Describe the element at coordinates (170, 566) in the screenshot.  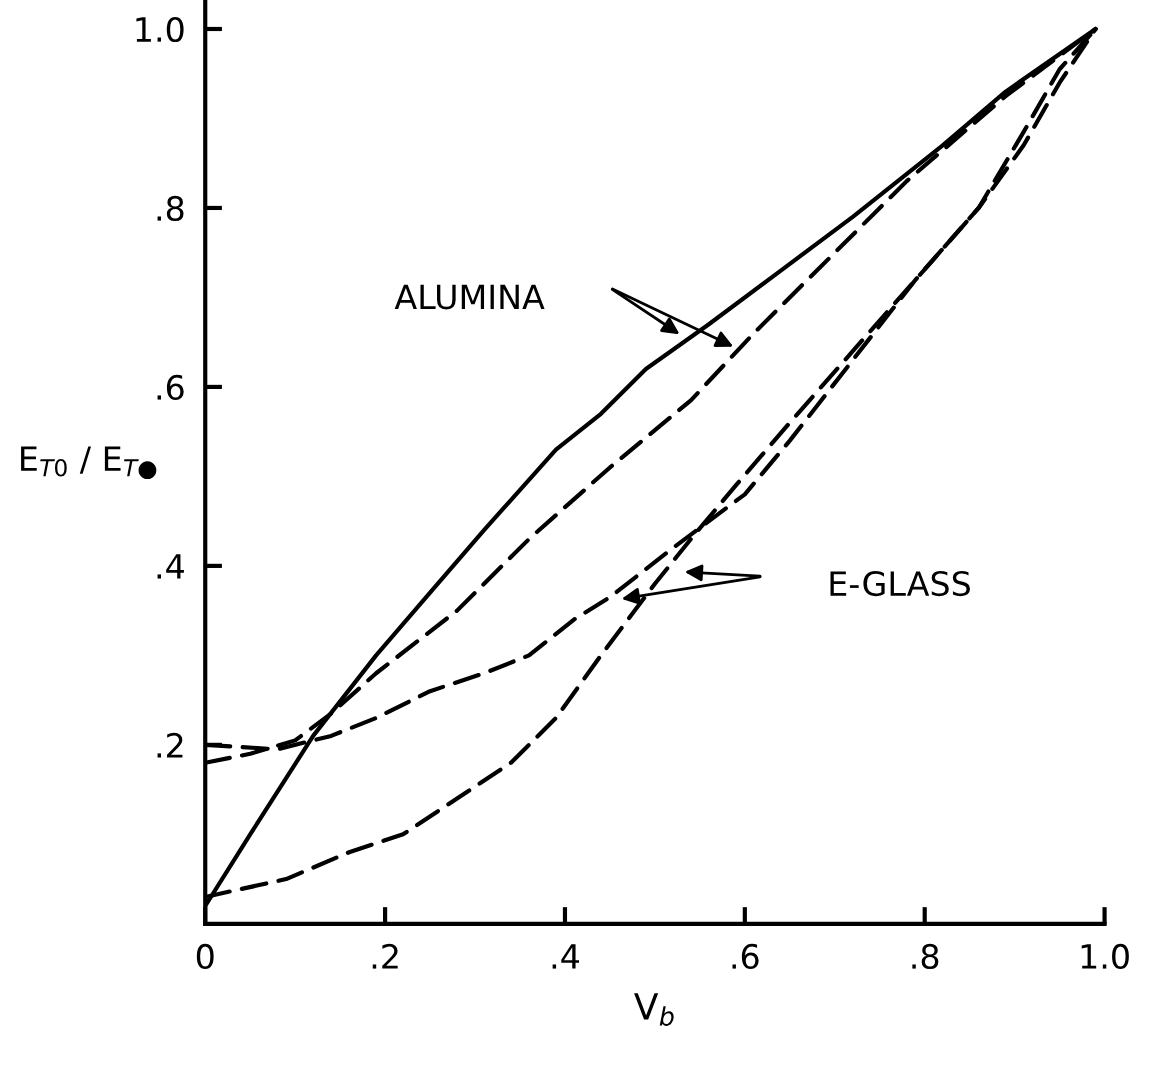
I see `y-tick-label: .4` at that location.